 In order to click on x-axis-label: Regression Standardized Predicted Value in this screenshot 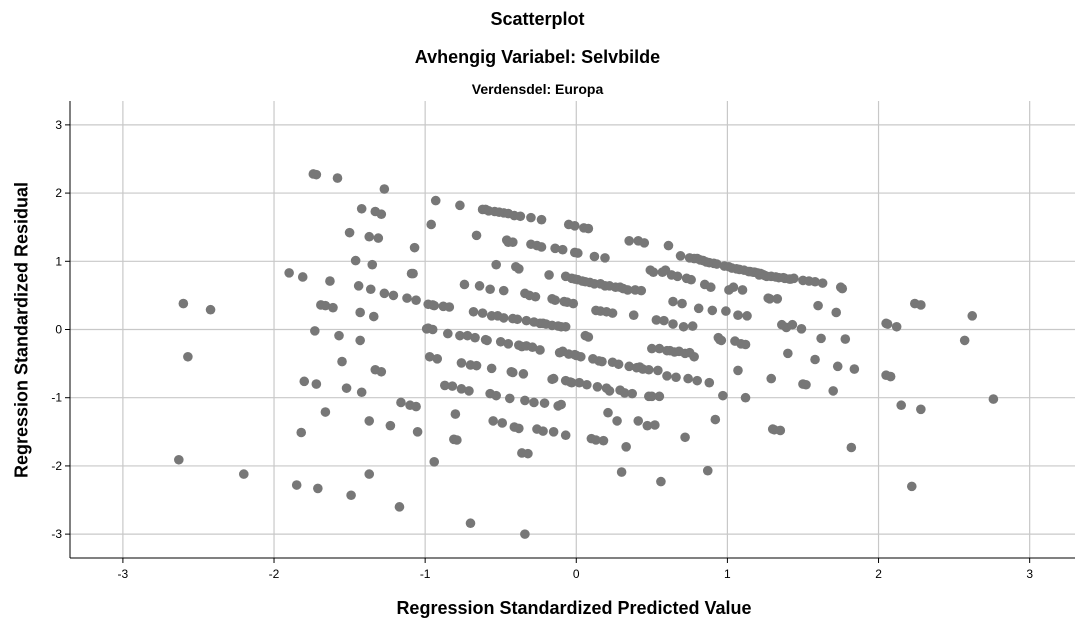, I will do `click(574, 608)`.